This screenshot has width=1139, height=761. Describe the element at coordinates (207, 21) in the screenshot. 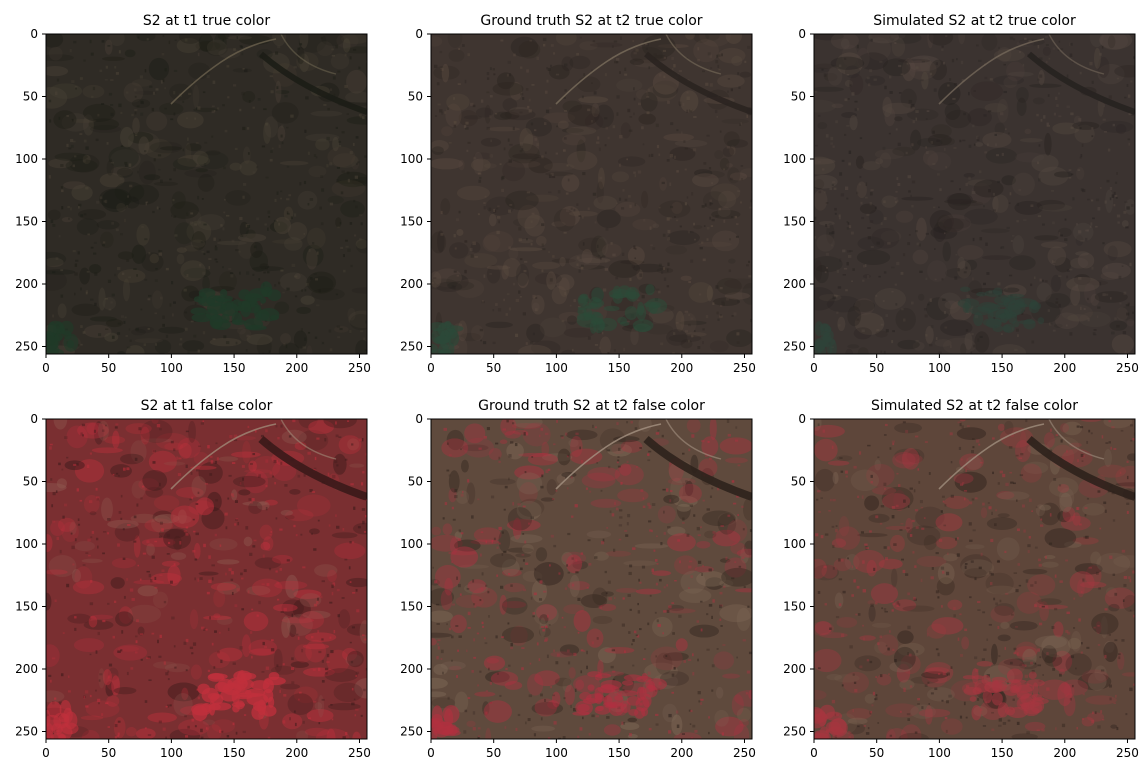

I see `panel-title: S2 at t1 true color` at that location.